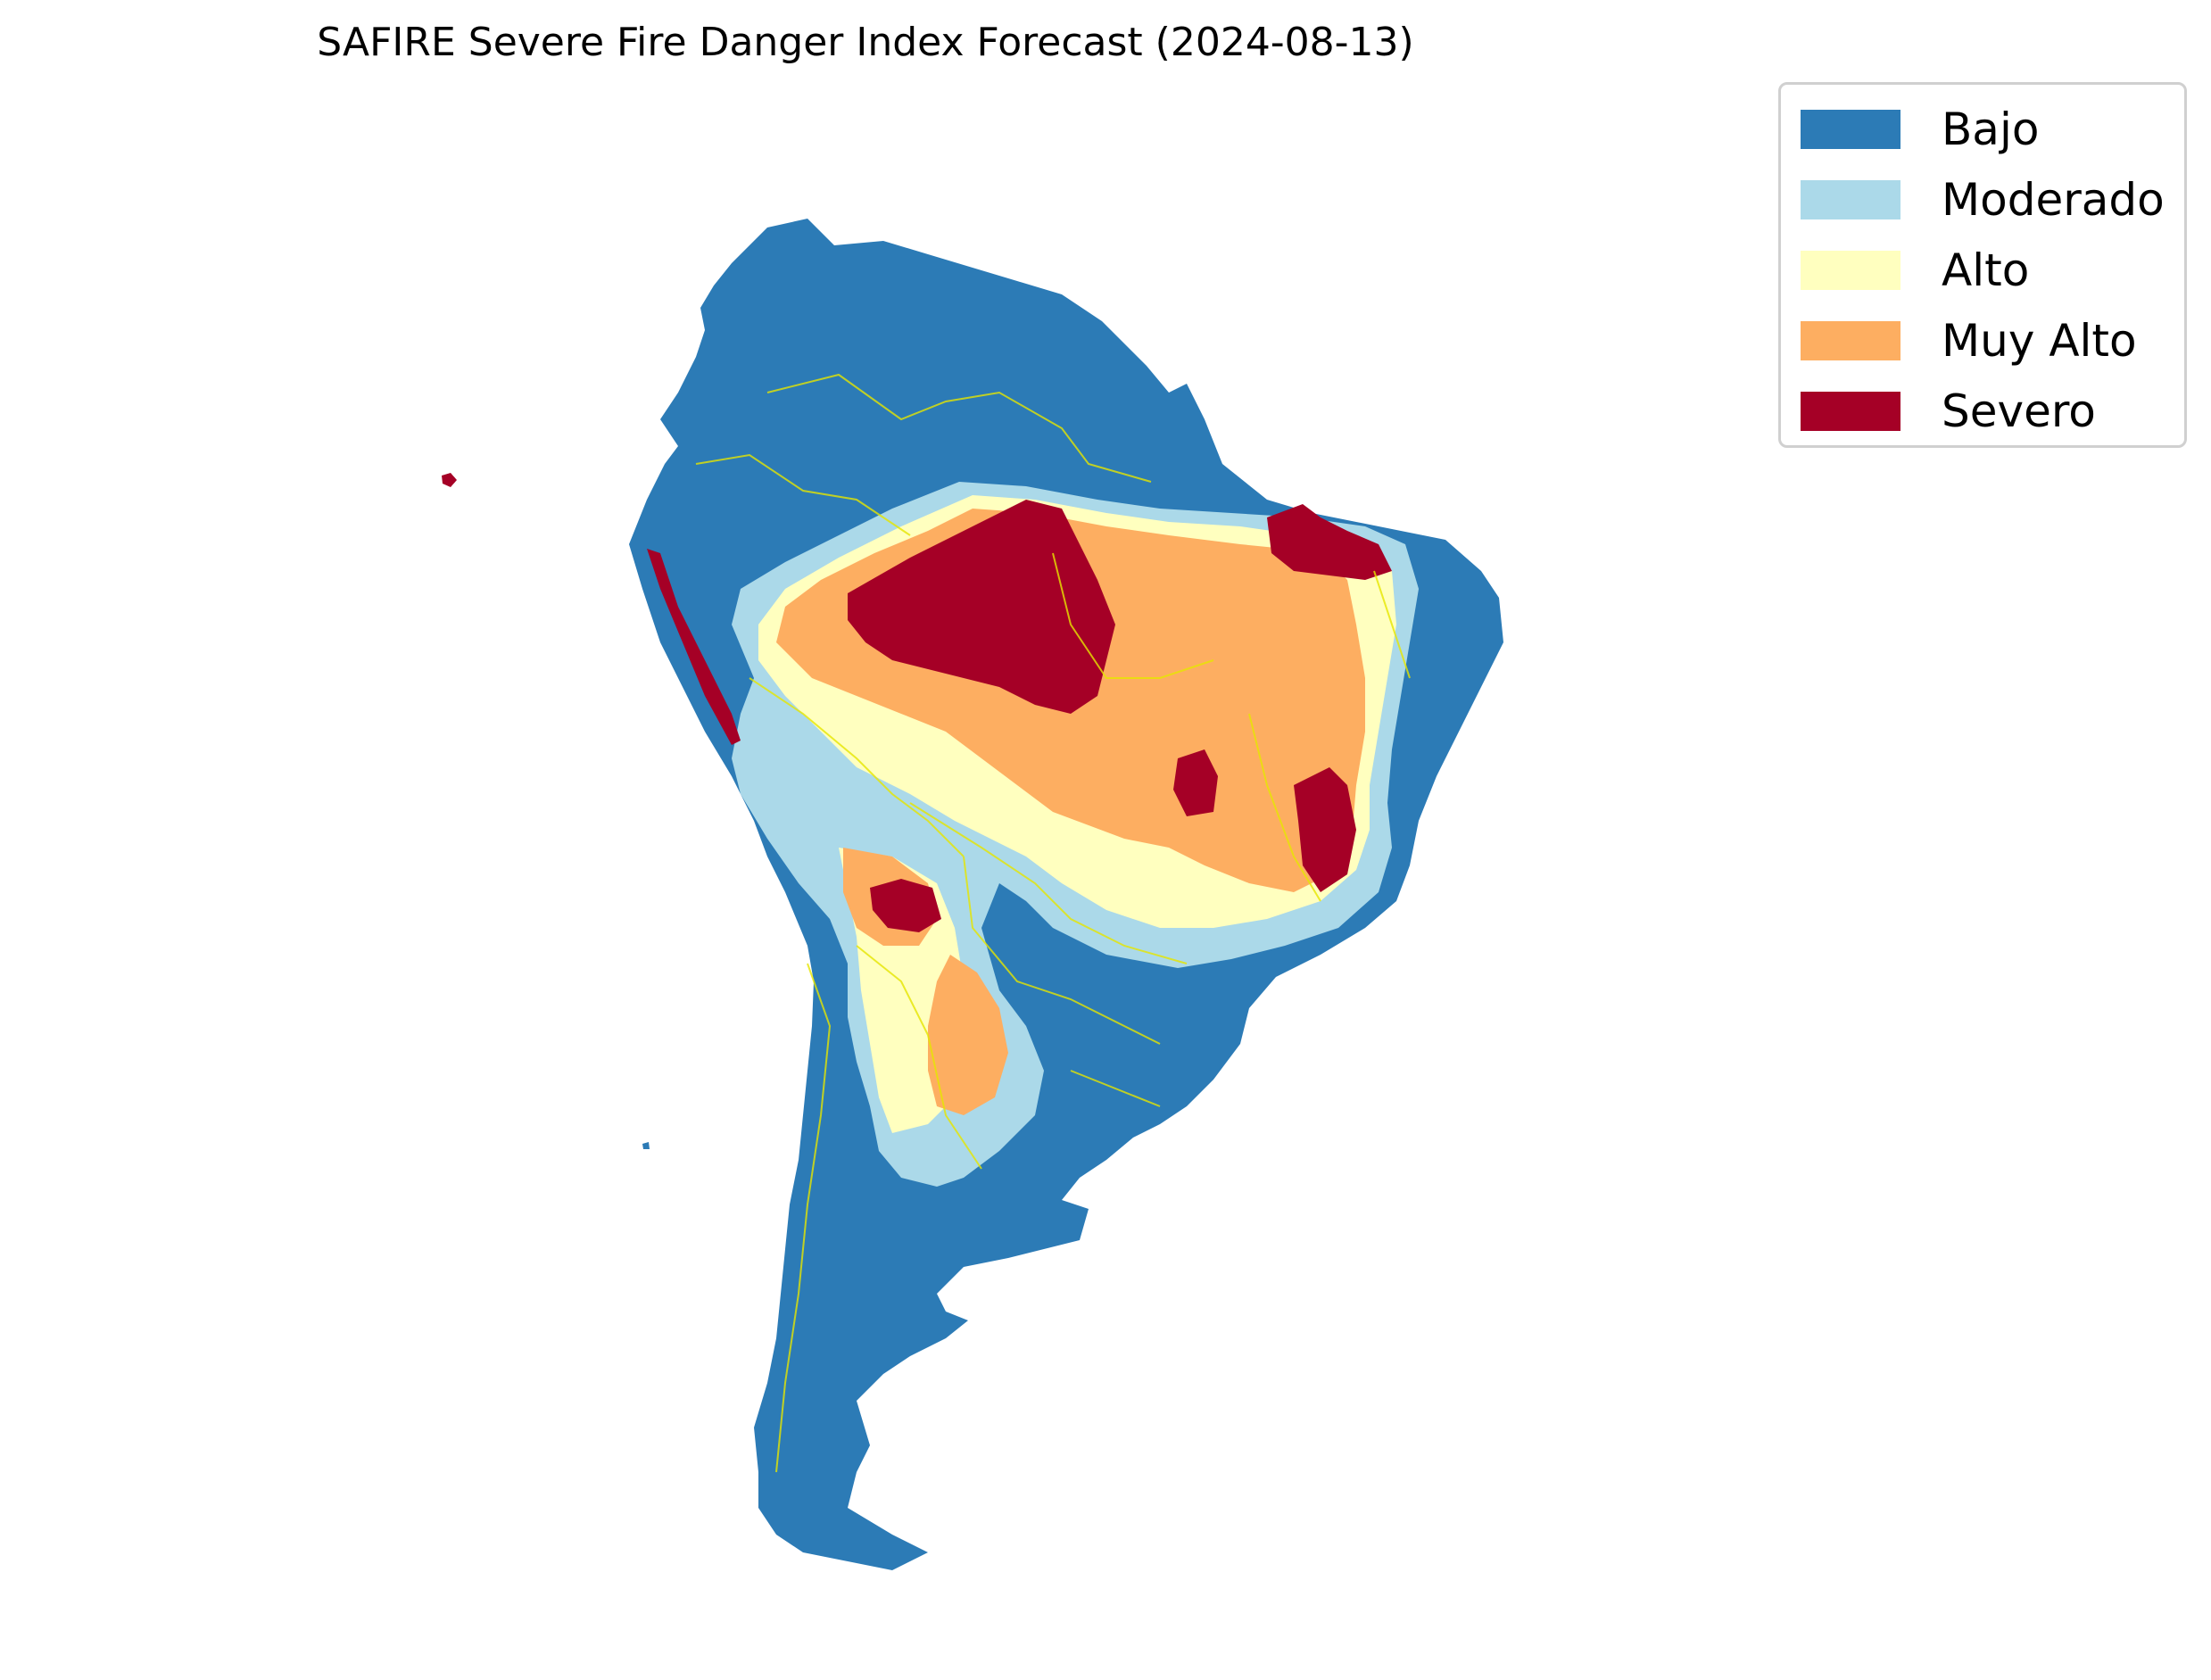 This screenshot has height=1680, width=2211. What do you see at coordinates (694, 647) in the screenshot?
I see `zone-severo-peru-coast` at bounding box center [694, 647].